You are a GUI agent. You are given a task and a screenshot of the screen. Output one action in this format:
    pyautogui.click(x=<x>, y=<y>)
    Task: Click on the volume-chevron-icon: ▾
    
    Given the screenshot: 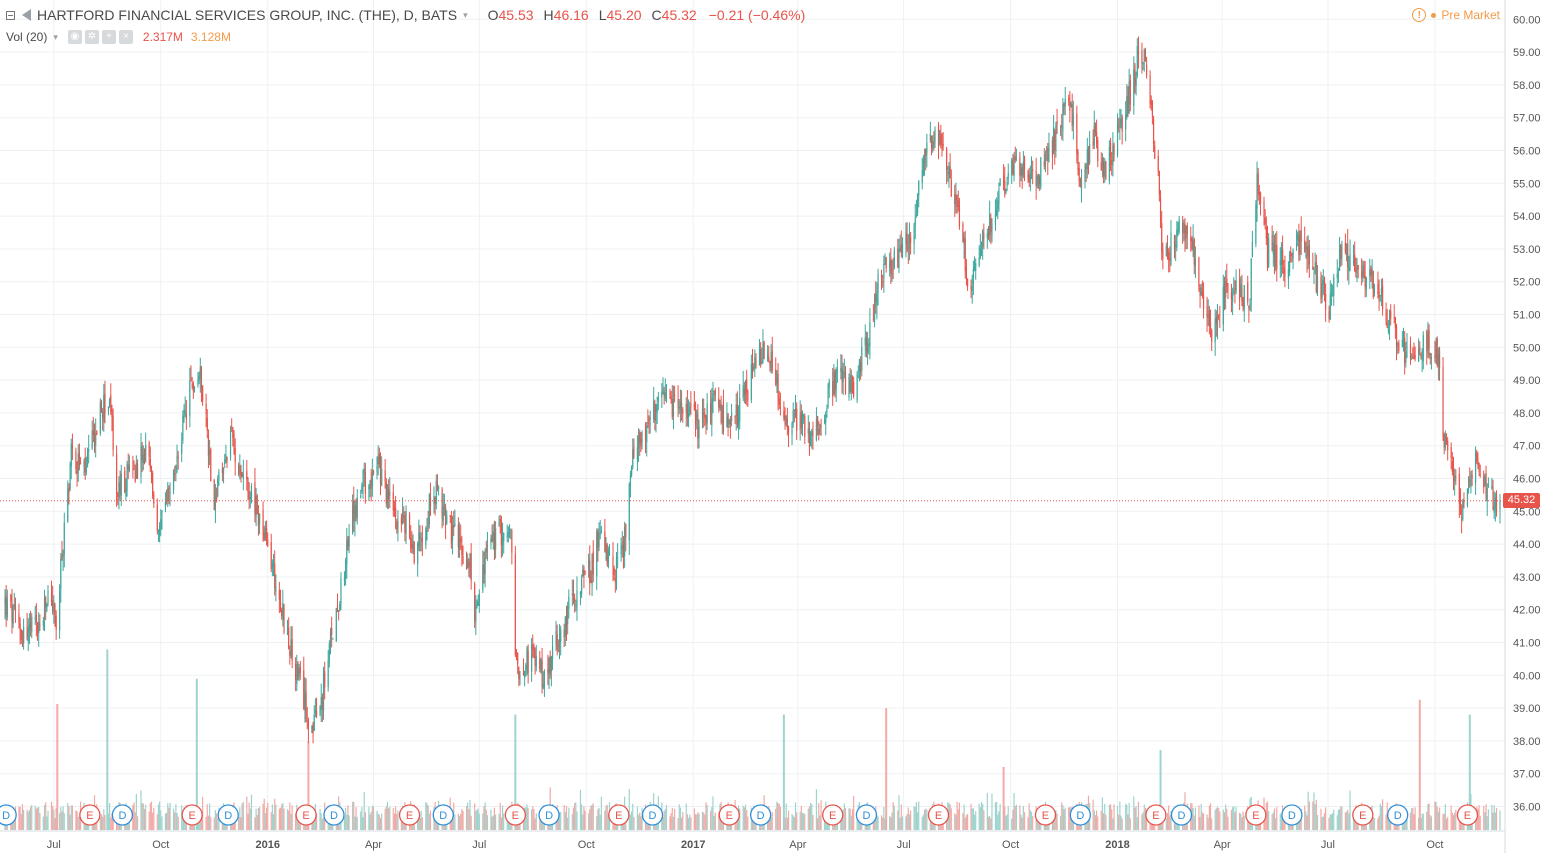 What is the action you would take?
    pyautogui.click(x=55, y=36)
    